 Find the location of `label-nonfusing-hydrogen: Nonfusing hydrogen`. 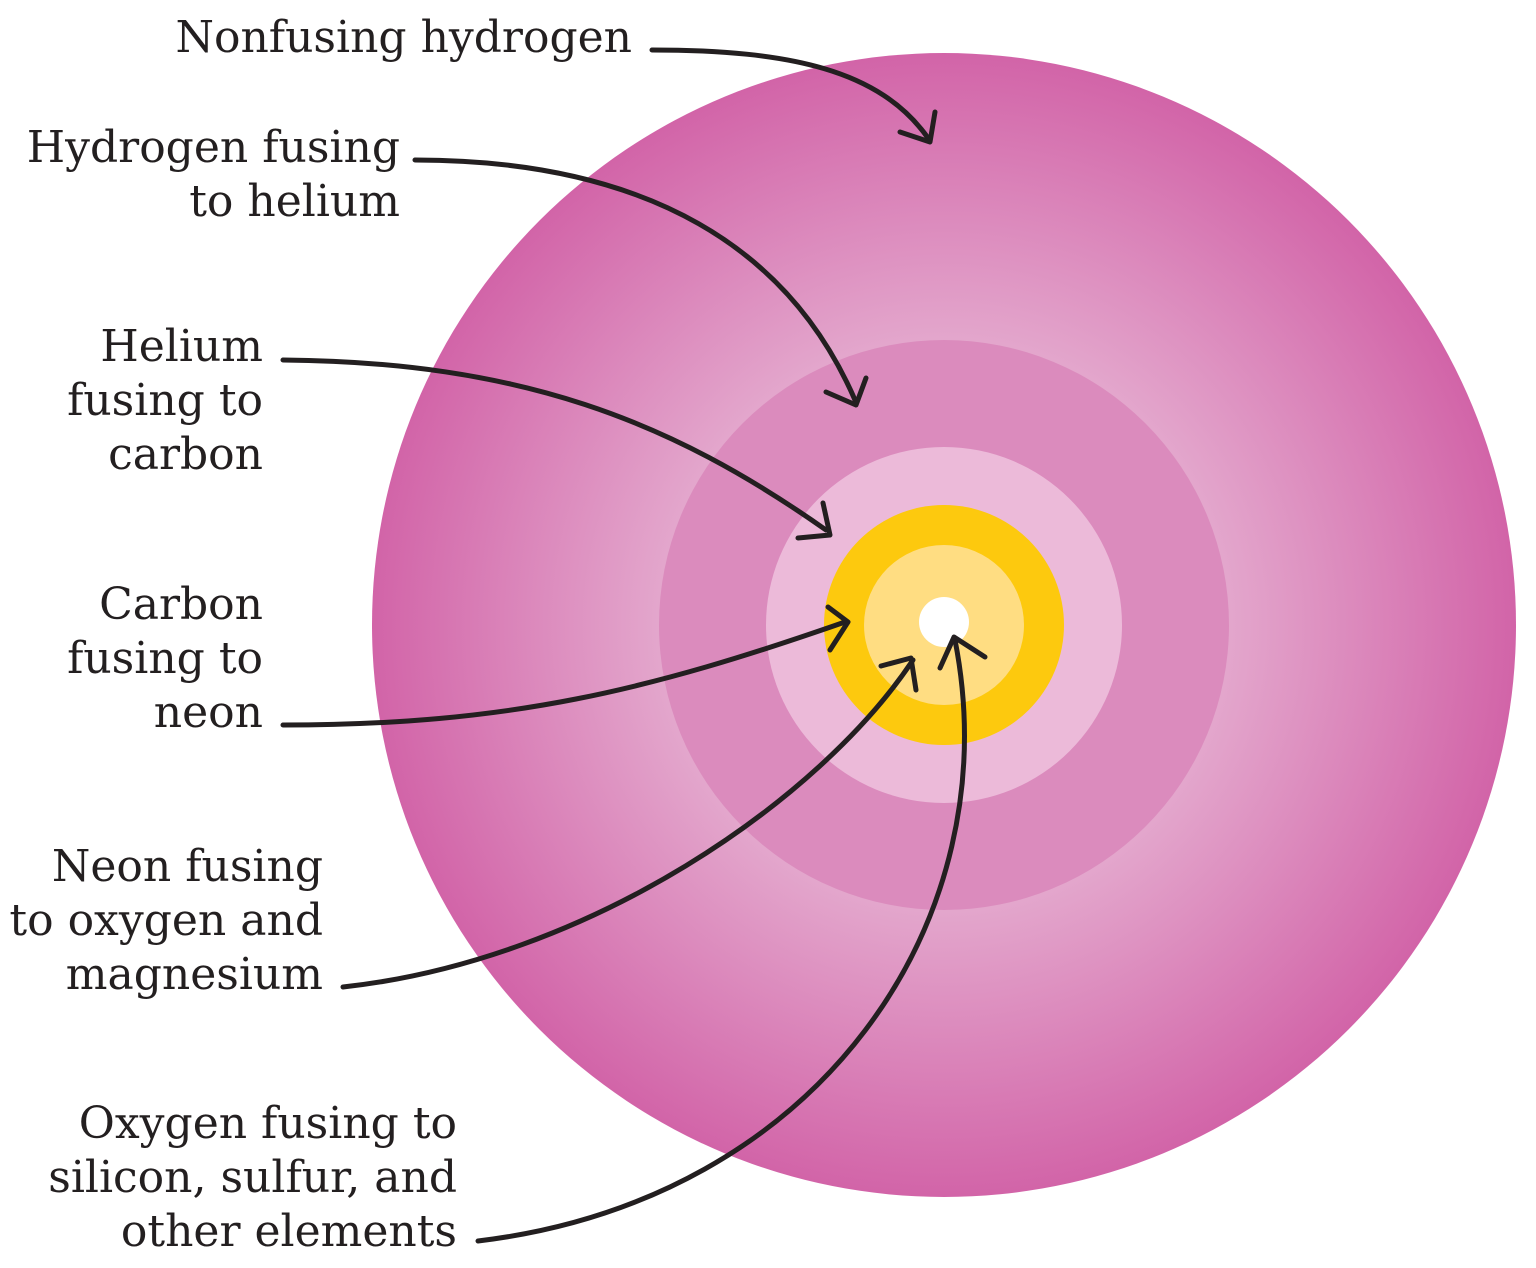

label-nonfusing-hydrogen: Nonfusing hydrogen is located at coordinates (403, 37).